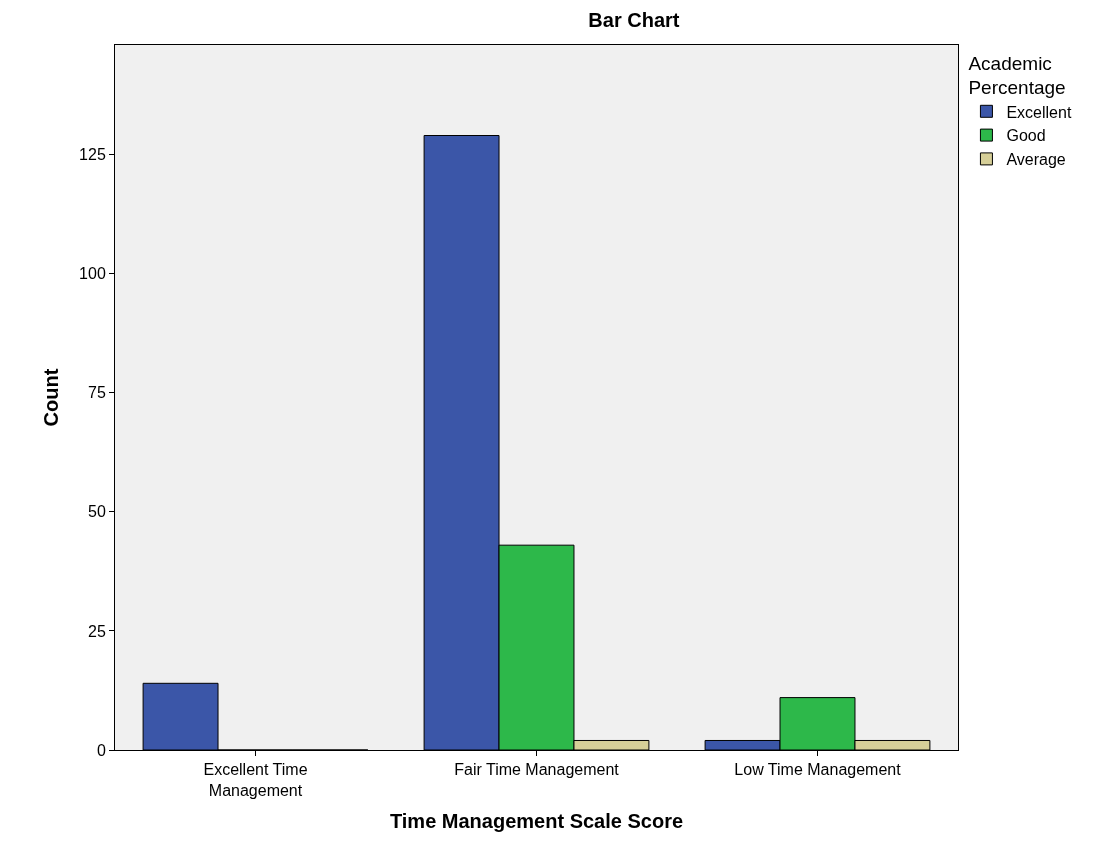 This screenshot has height=845, width=1118. Describe the element at coordinates (536, 820) in the screenshot. I see `x-axis-title: Time Management Scale Score` at that location.